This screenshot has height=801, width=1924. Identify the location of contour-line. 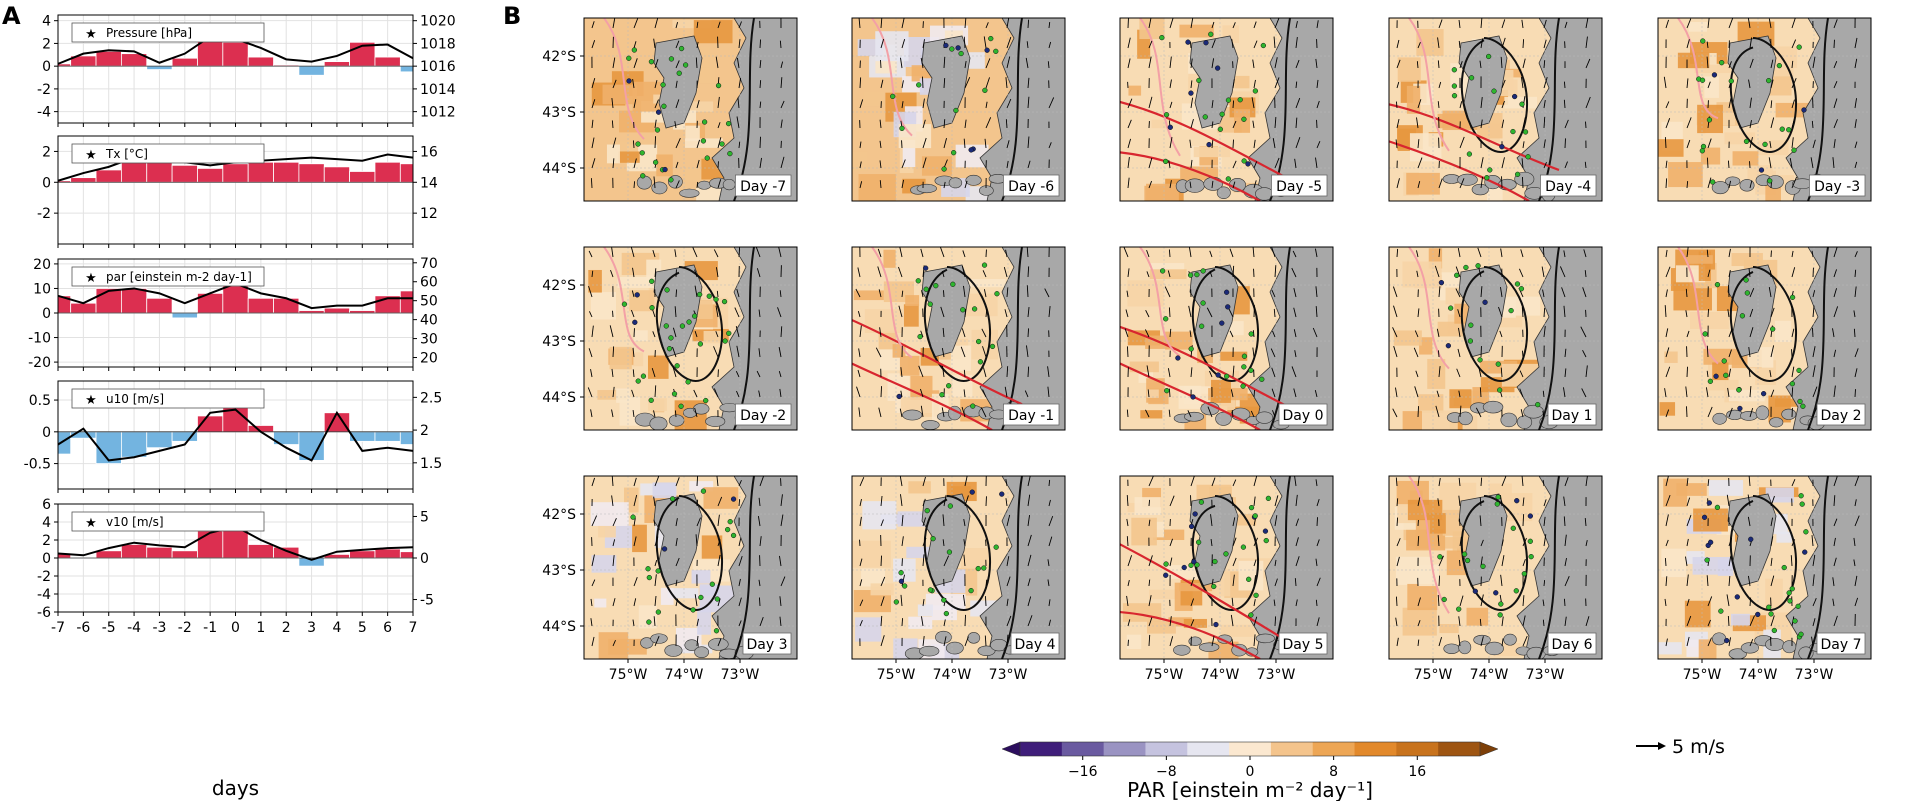
(957, 324).